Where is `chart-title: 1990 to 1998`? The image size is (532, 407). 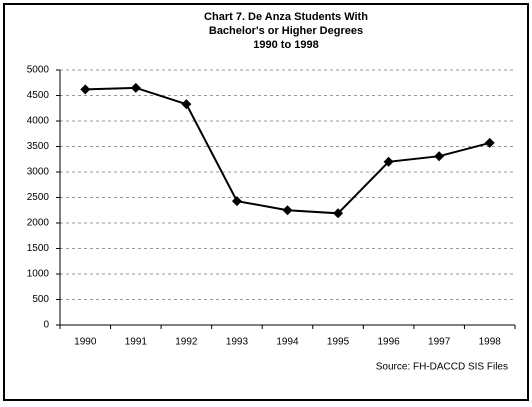
chart-title: 1990 to 1998 is located at coordinates (285, 45).